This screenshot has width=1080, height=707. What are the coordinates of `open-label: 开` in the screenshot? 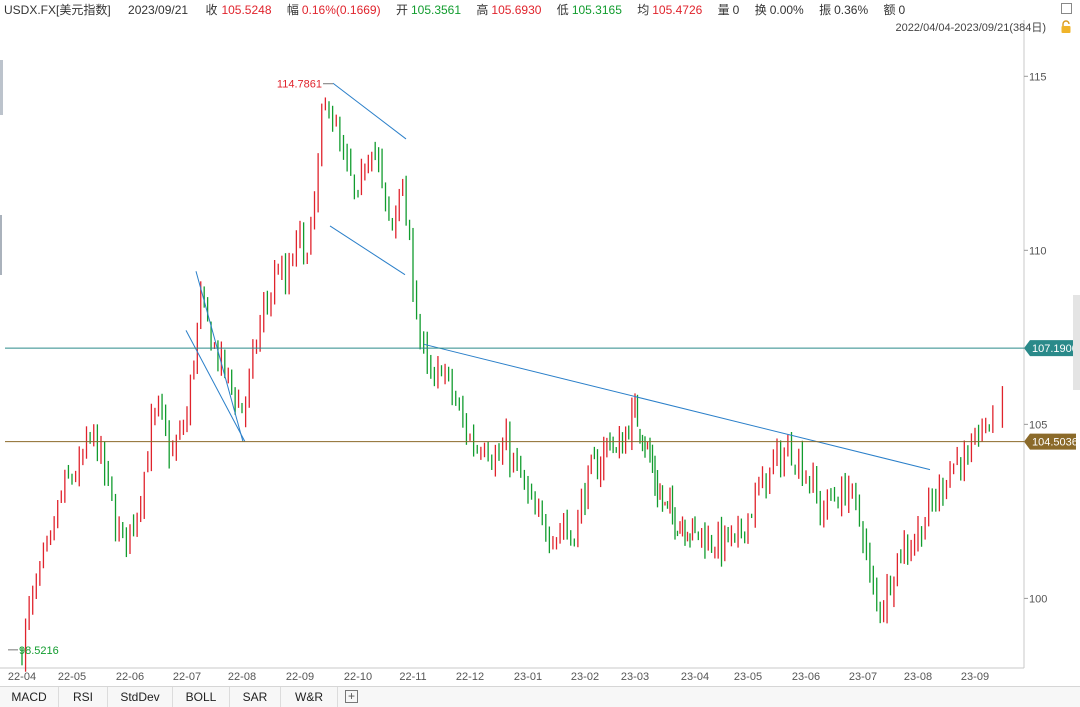 It's located at (401, 10).